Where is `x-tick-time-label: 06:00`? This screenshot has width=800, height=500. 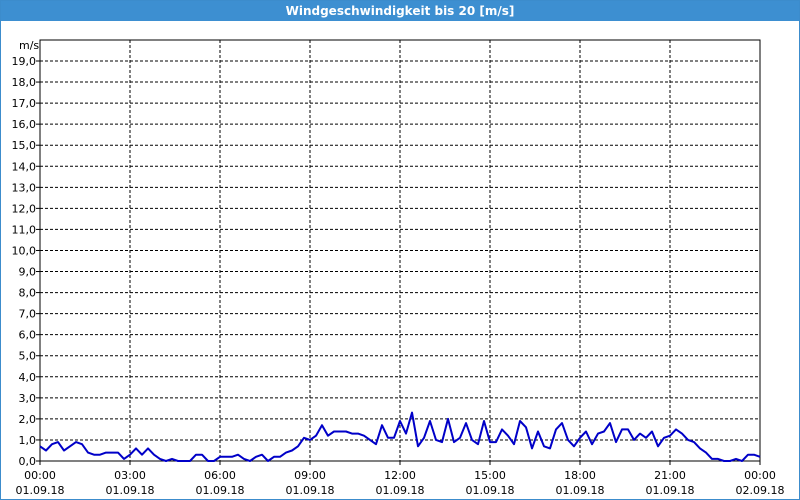 x-tick-time-label: 06:00 is located at coordinates (220, 475).